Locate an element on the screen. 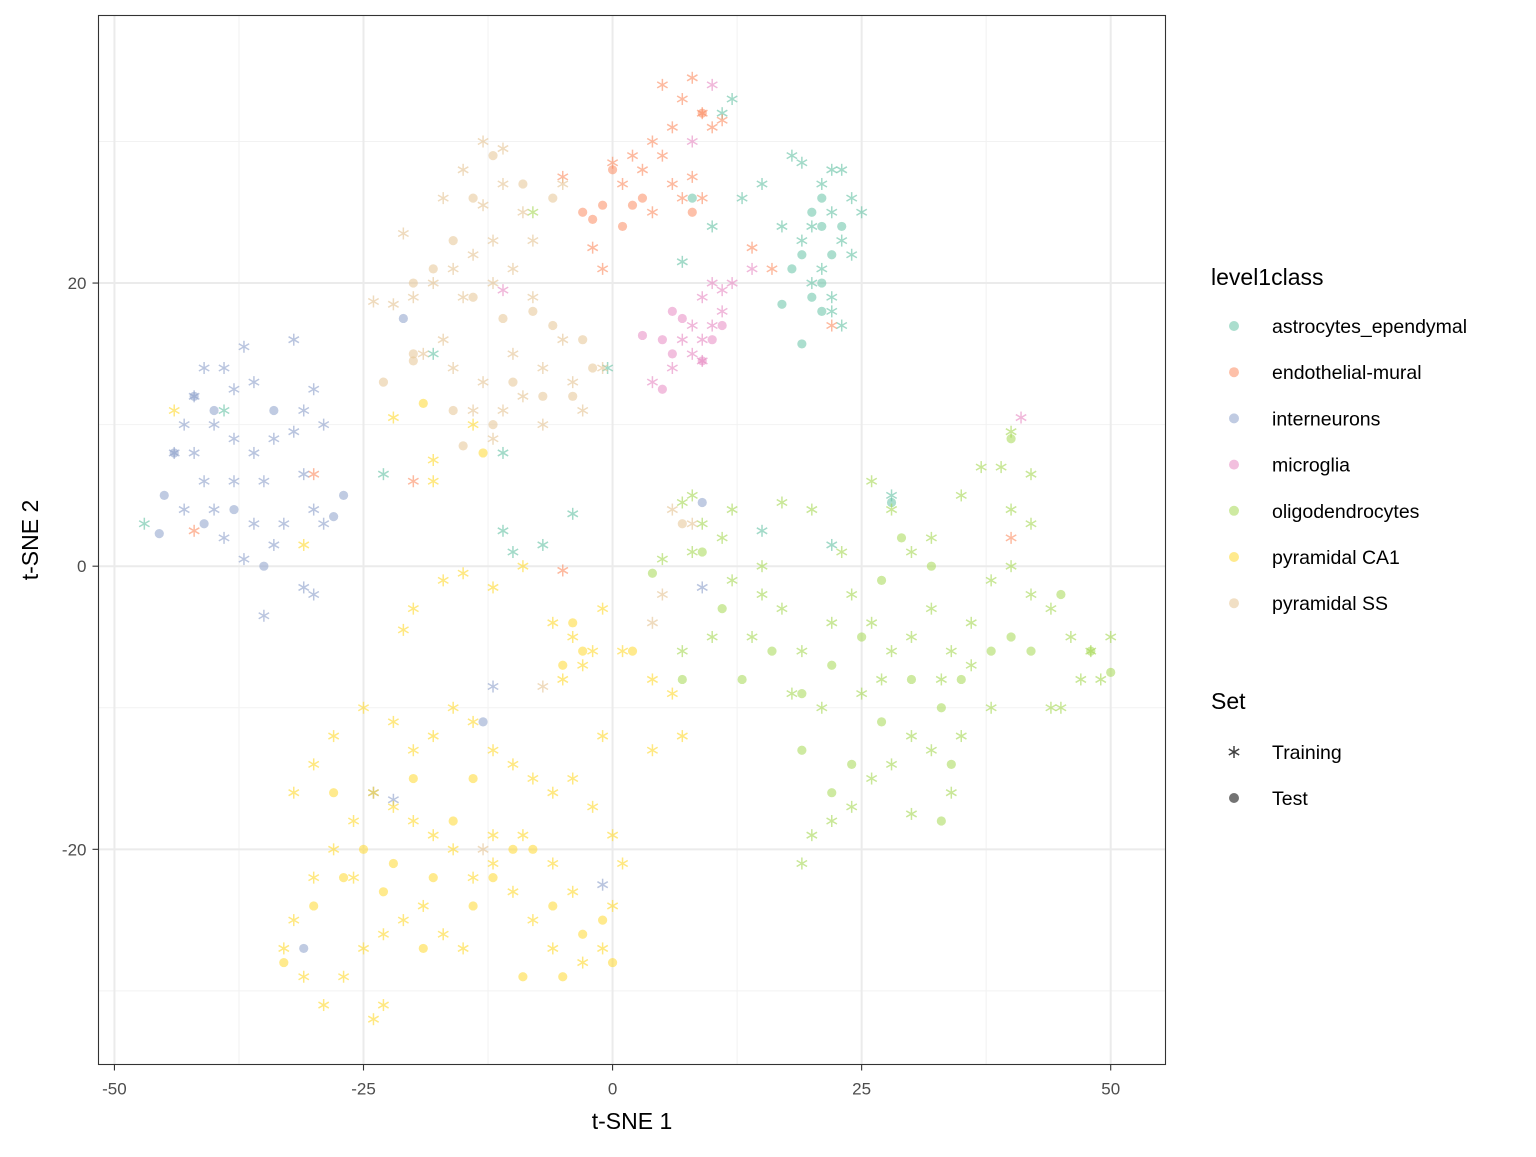 This screenshot has width=1536, height=1157. legend-label-test: Test is located at coordinates (1290, 799).